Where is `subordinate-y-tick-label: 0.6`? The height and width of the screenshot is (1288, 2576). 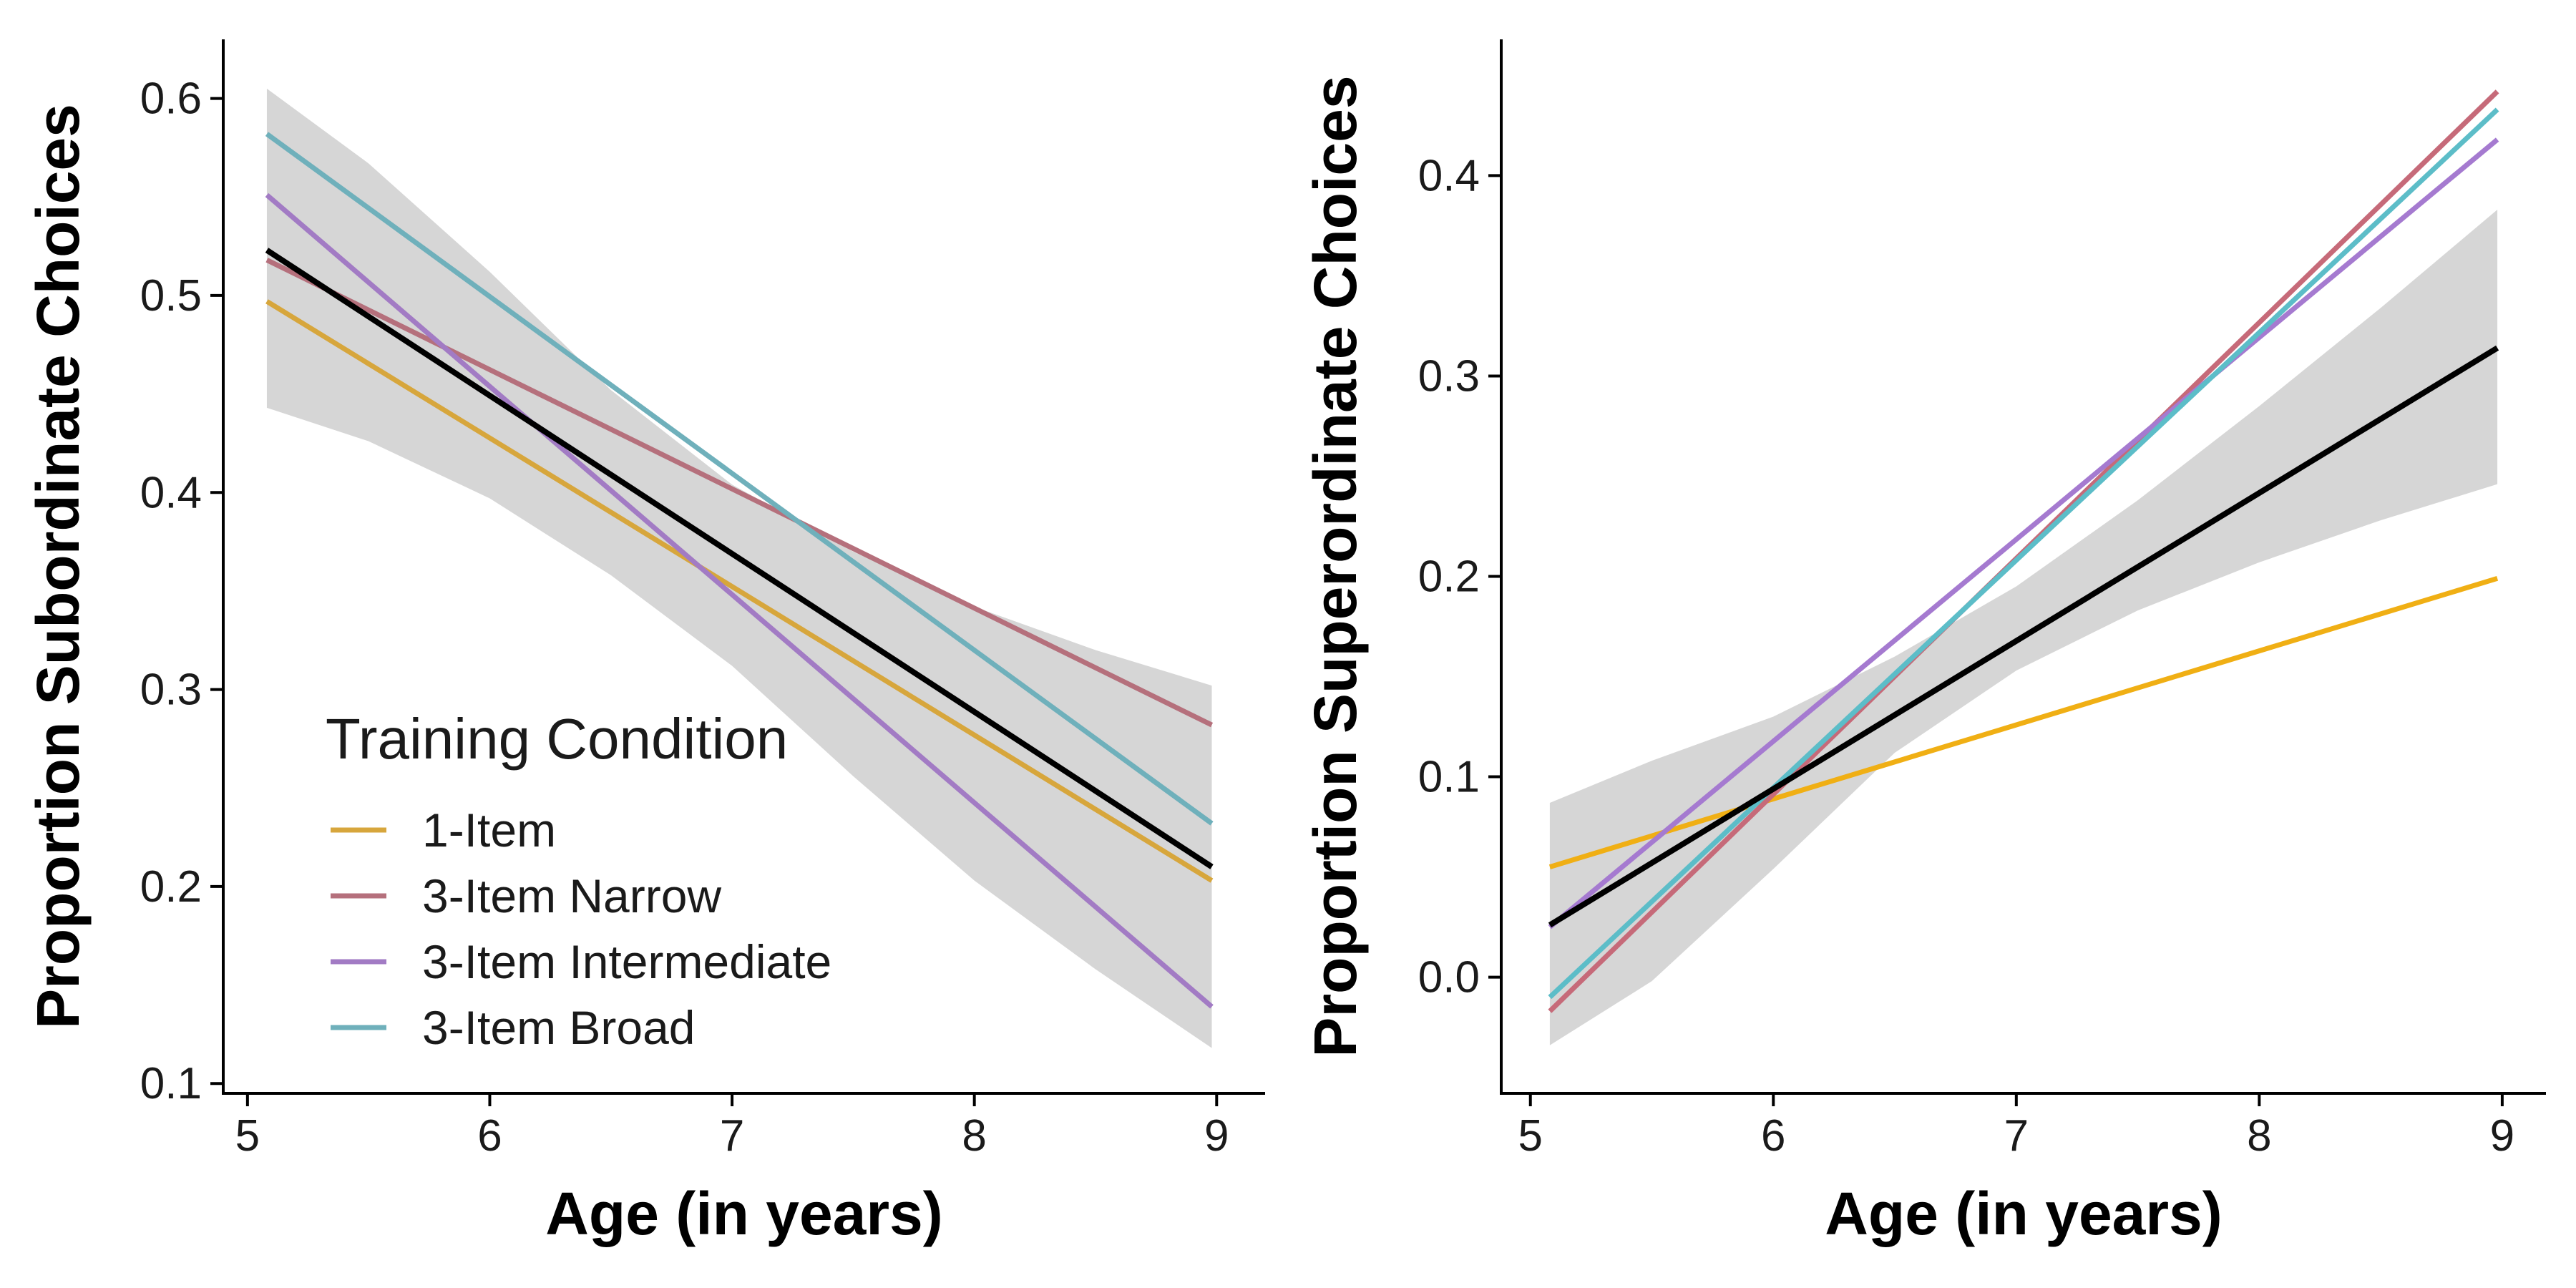 subordinate-y-tick-label: 0.6 is located at coordinates (171, 99).